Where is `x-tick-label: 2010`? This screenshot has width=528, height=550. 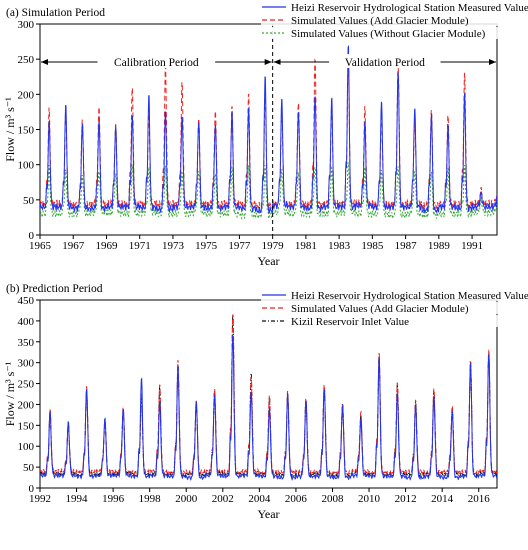 x-tick-label: 2010 is located at coordinates (369, 499).